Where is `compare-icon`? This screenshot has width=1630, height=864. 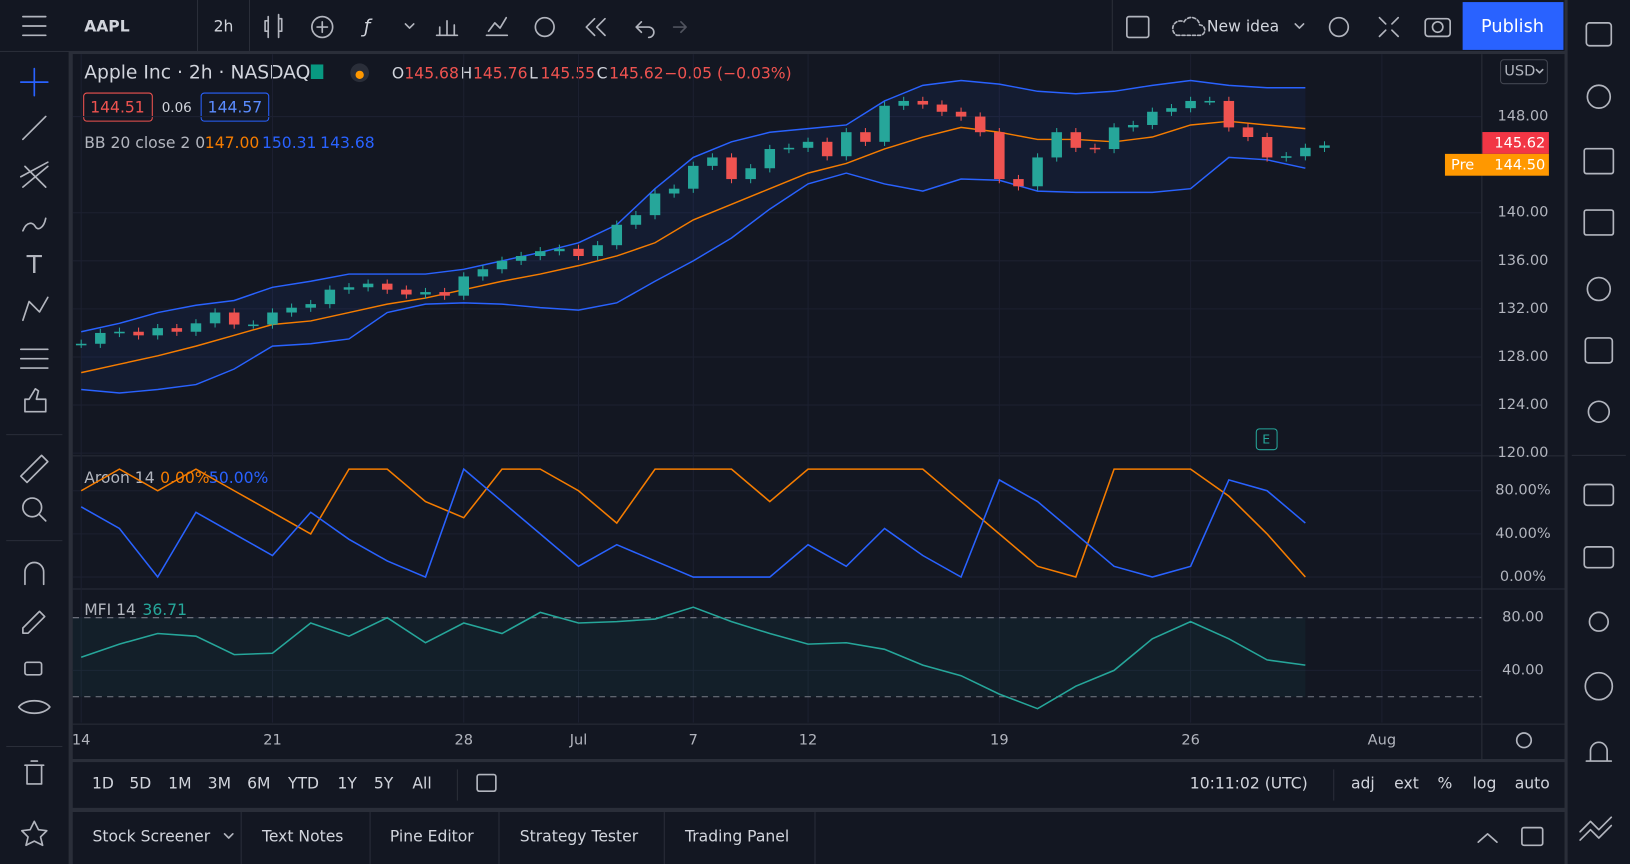 compare-icon is located at coordinates (322, 27).